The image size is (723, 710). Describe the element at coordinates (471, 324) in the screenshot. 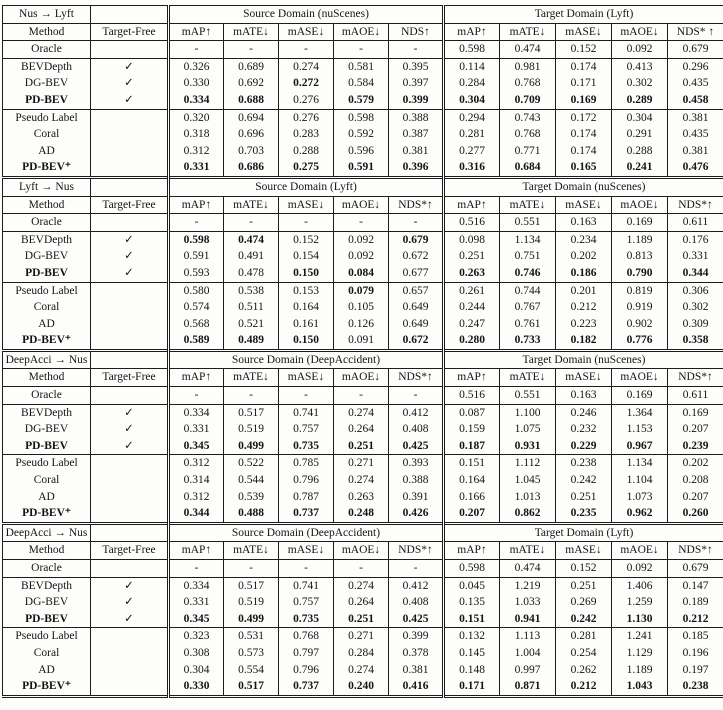

I see `value-cell: 0.247` at that location.